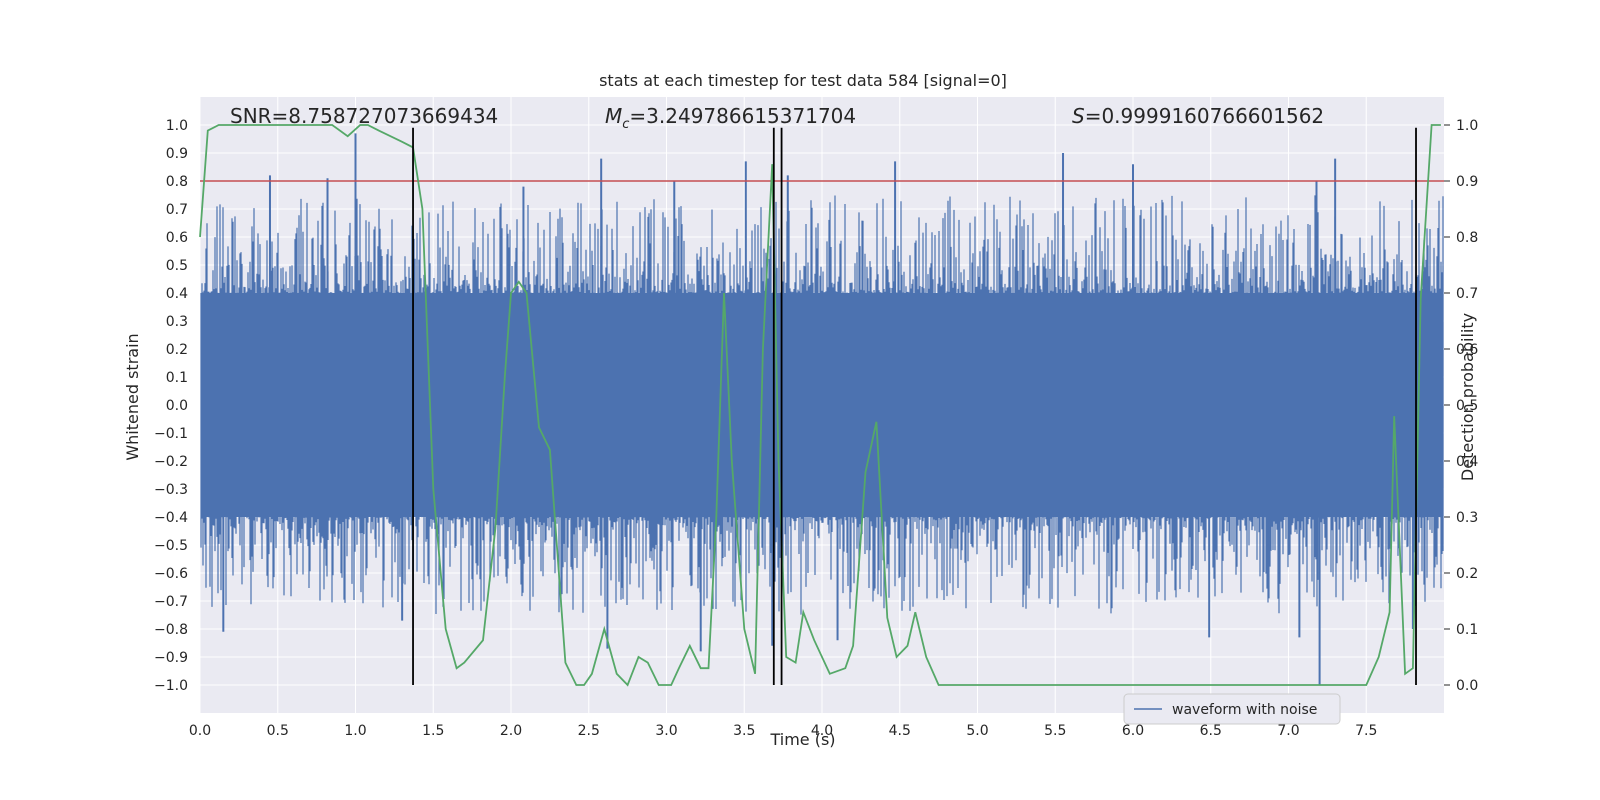 This screenshot has width=1600, height=800. I want to click on mc-subscript: c, so click(625, 124).